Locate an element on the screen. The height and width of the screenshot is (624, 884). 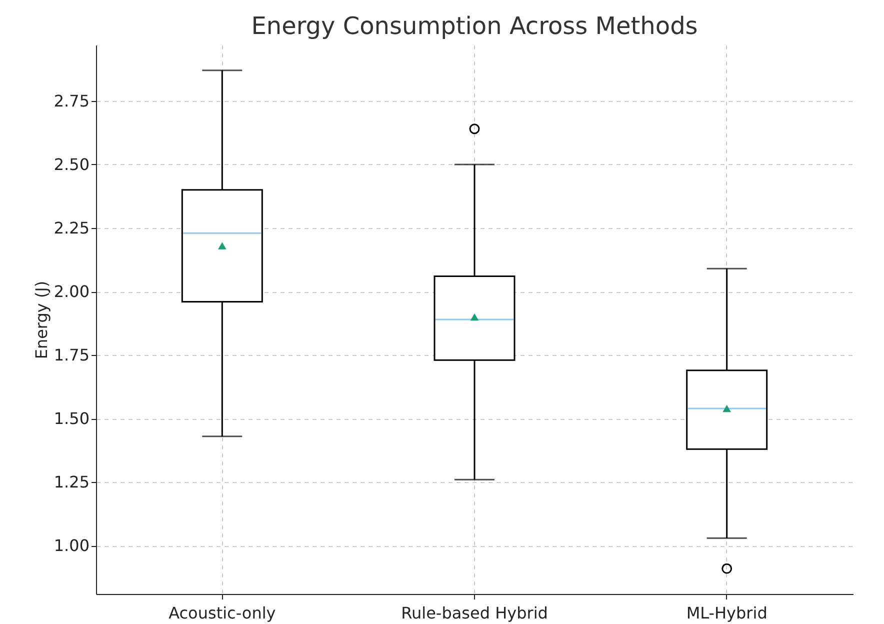
x-tick-label: Rule-based Hybrid is located at coordinates (474, 613).